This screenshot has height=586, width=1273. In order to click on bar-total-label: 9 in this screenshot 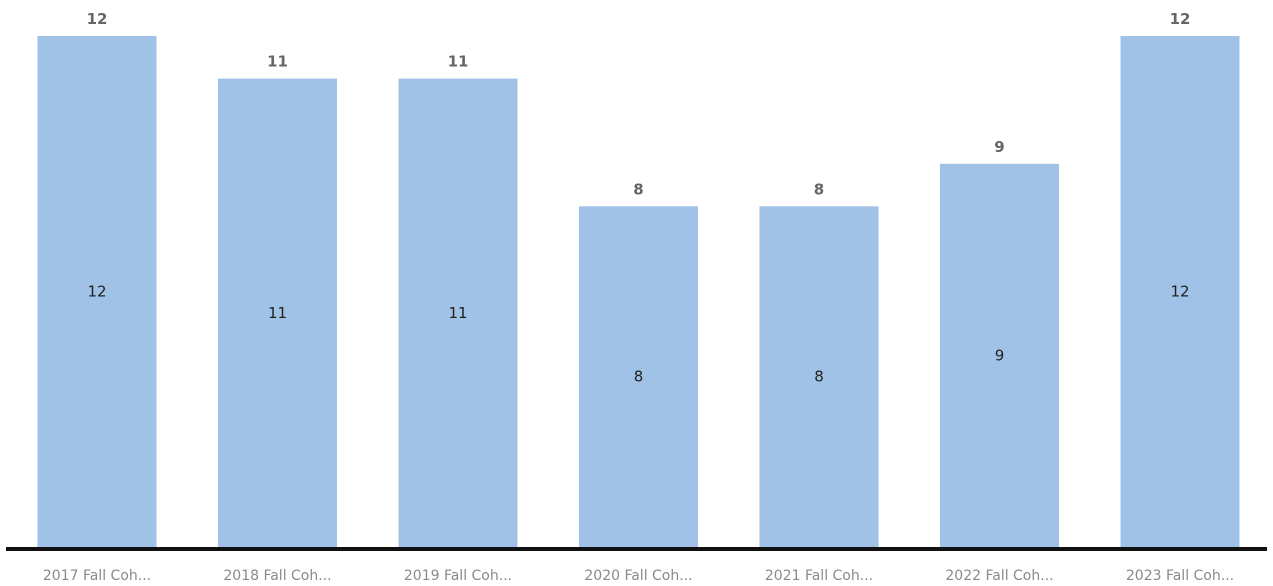, I will do `click(999, 147)`.